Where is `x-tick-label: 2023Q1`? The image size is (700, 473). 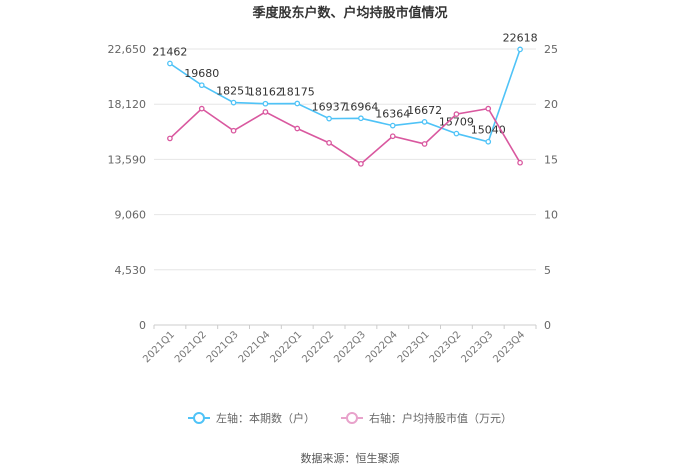 x-tick-label: 2023Q1 is located at coordinates (414, 347).